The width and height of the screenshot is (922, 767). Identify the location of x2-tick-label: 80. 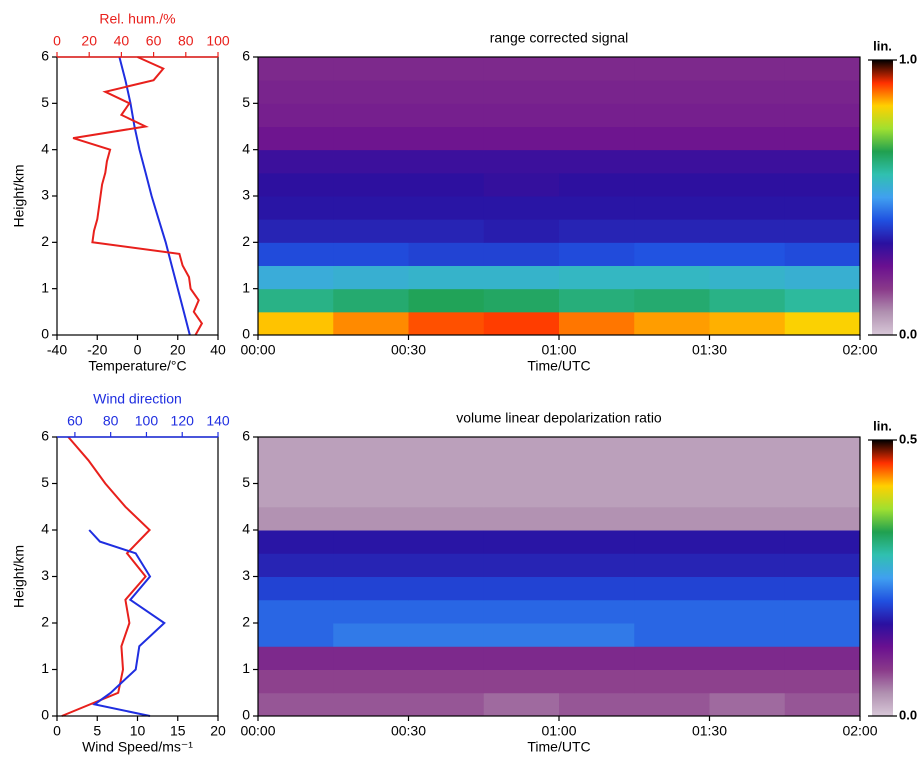
(186, 41).